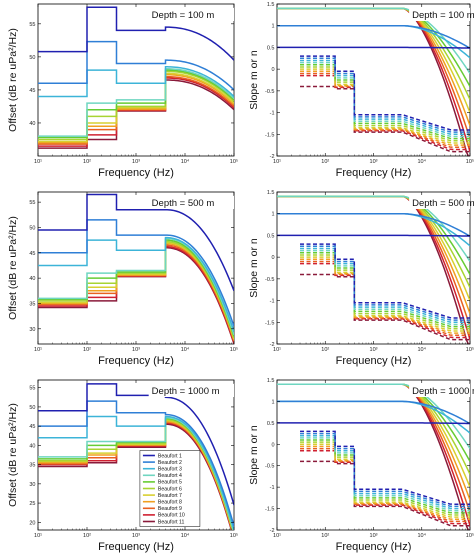  I want to click on y-tick-label: 35, so click(32, 304).